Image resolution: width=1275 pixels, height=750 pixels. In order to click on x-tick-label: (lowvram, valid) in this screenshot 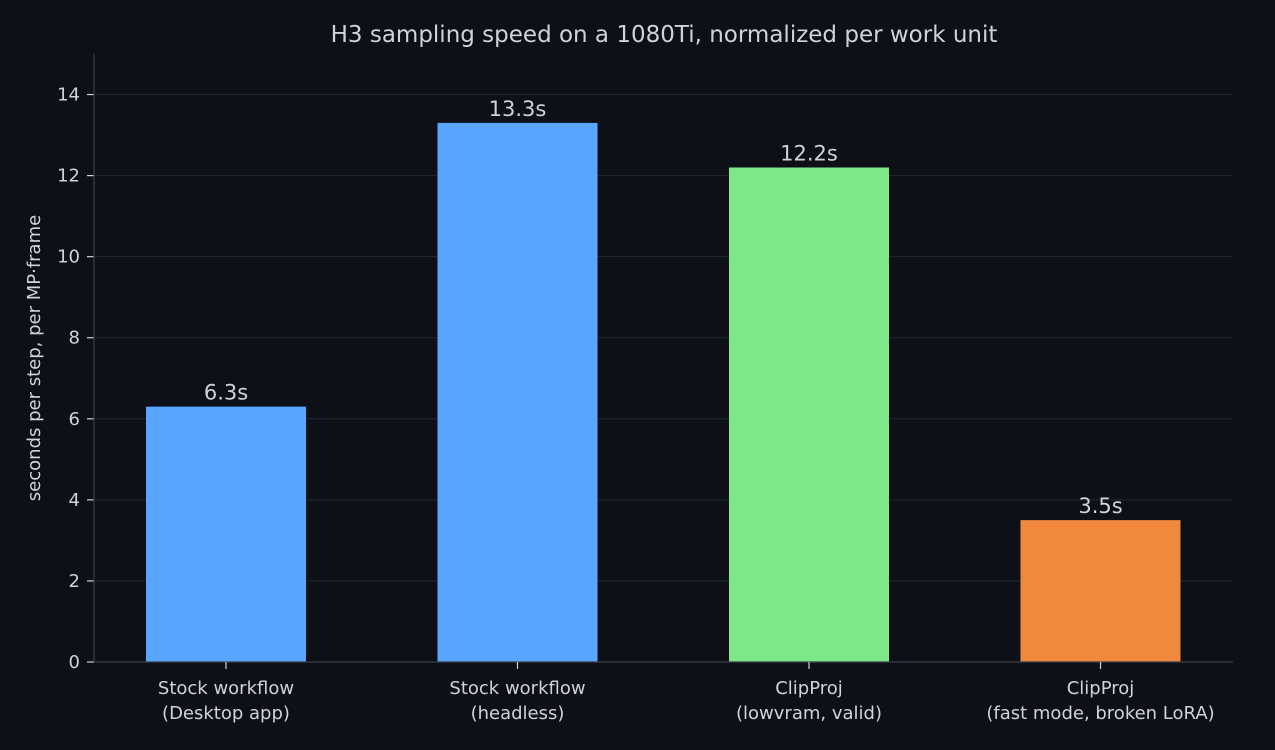, I will do `click(809, 713)`.